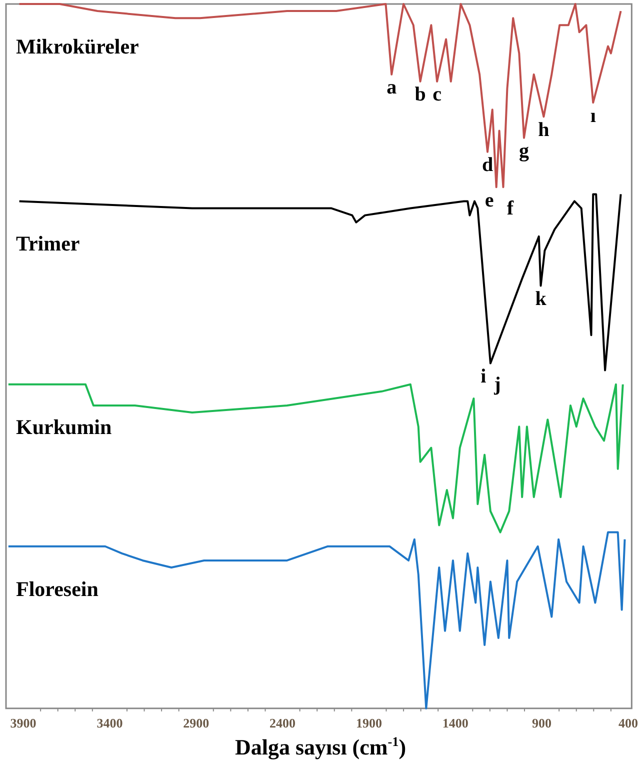  Describe the element at coordinates (437, 95) in the screenshot. I see `annotation: c` at that location.